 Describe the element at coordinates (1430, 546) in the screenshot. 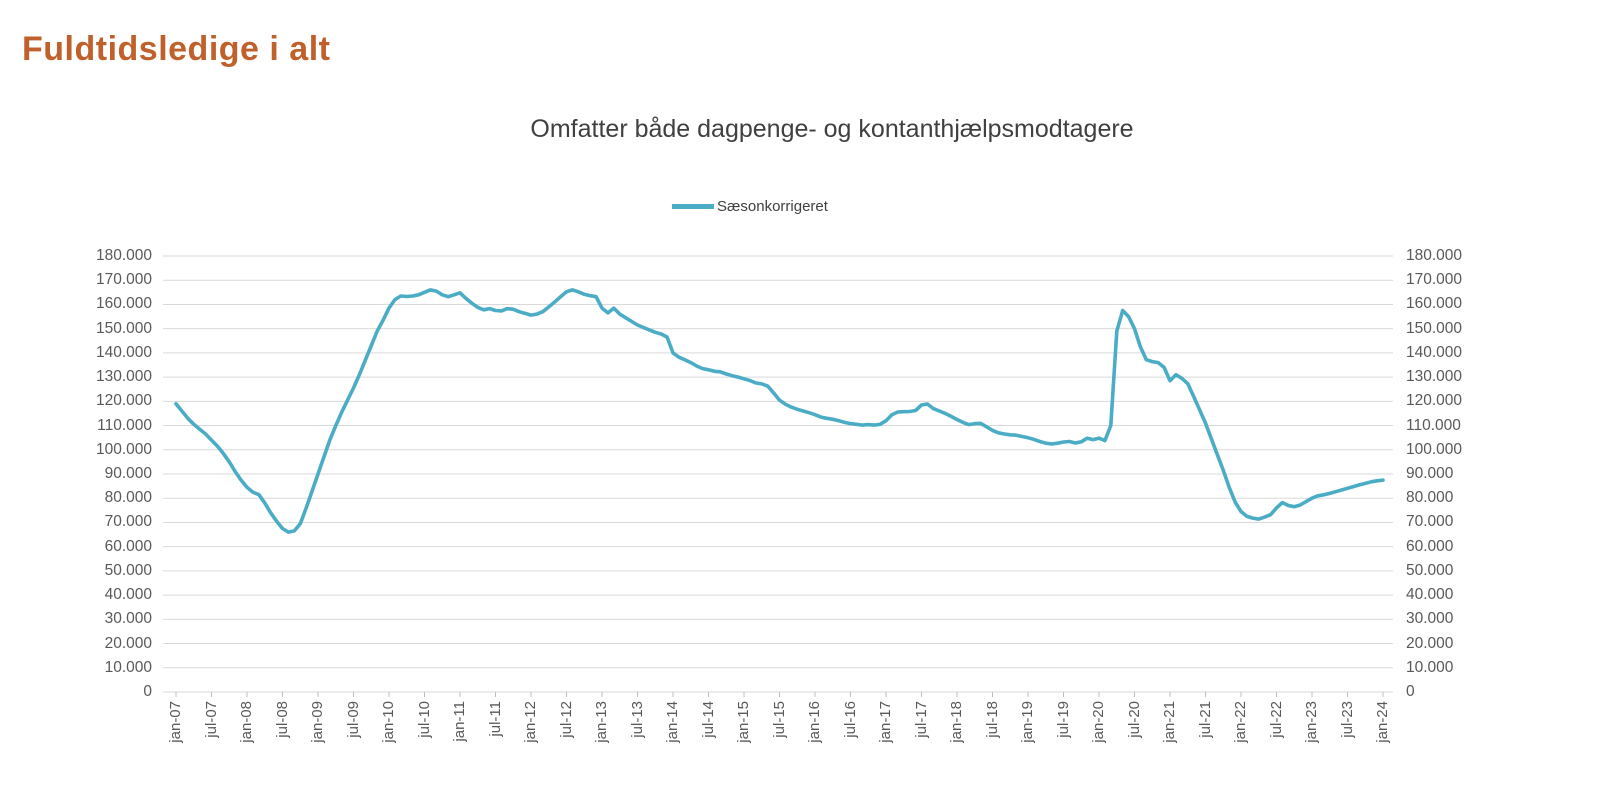

I see `y-axis-label-right: 60.000` at that location.